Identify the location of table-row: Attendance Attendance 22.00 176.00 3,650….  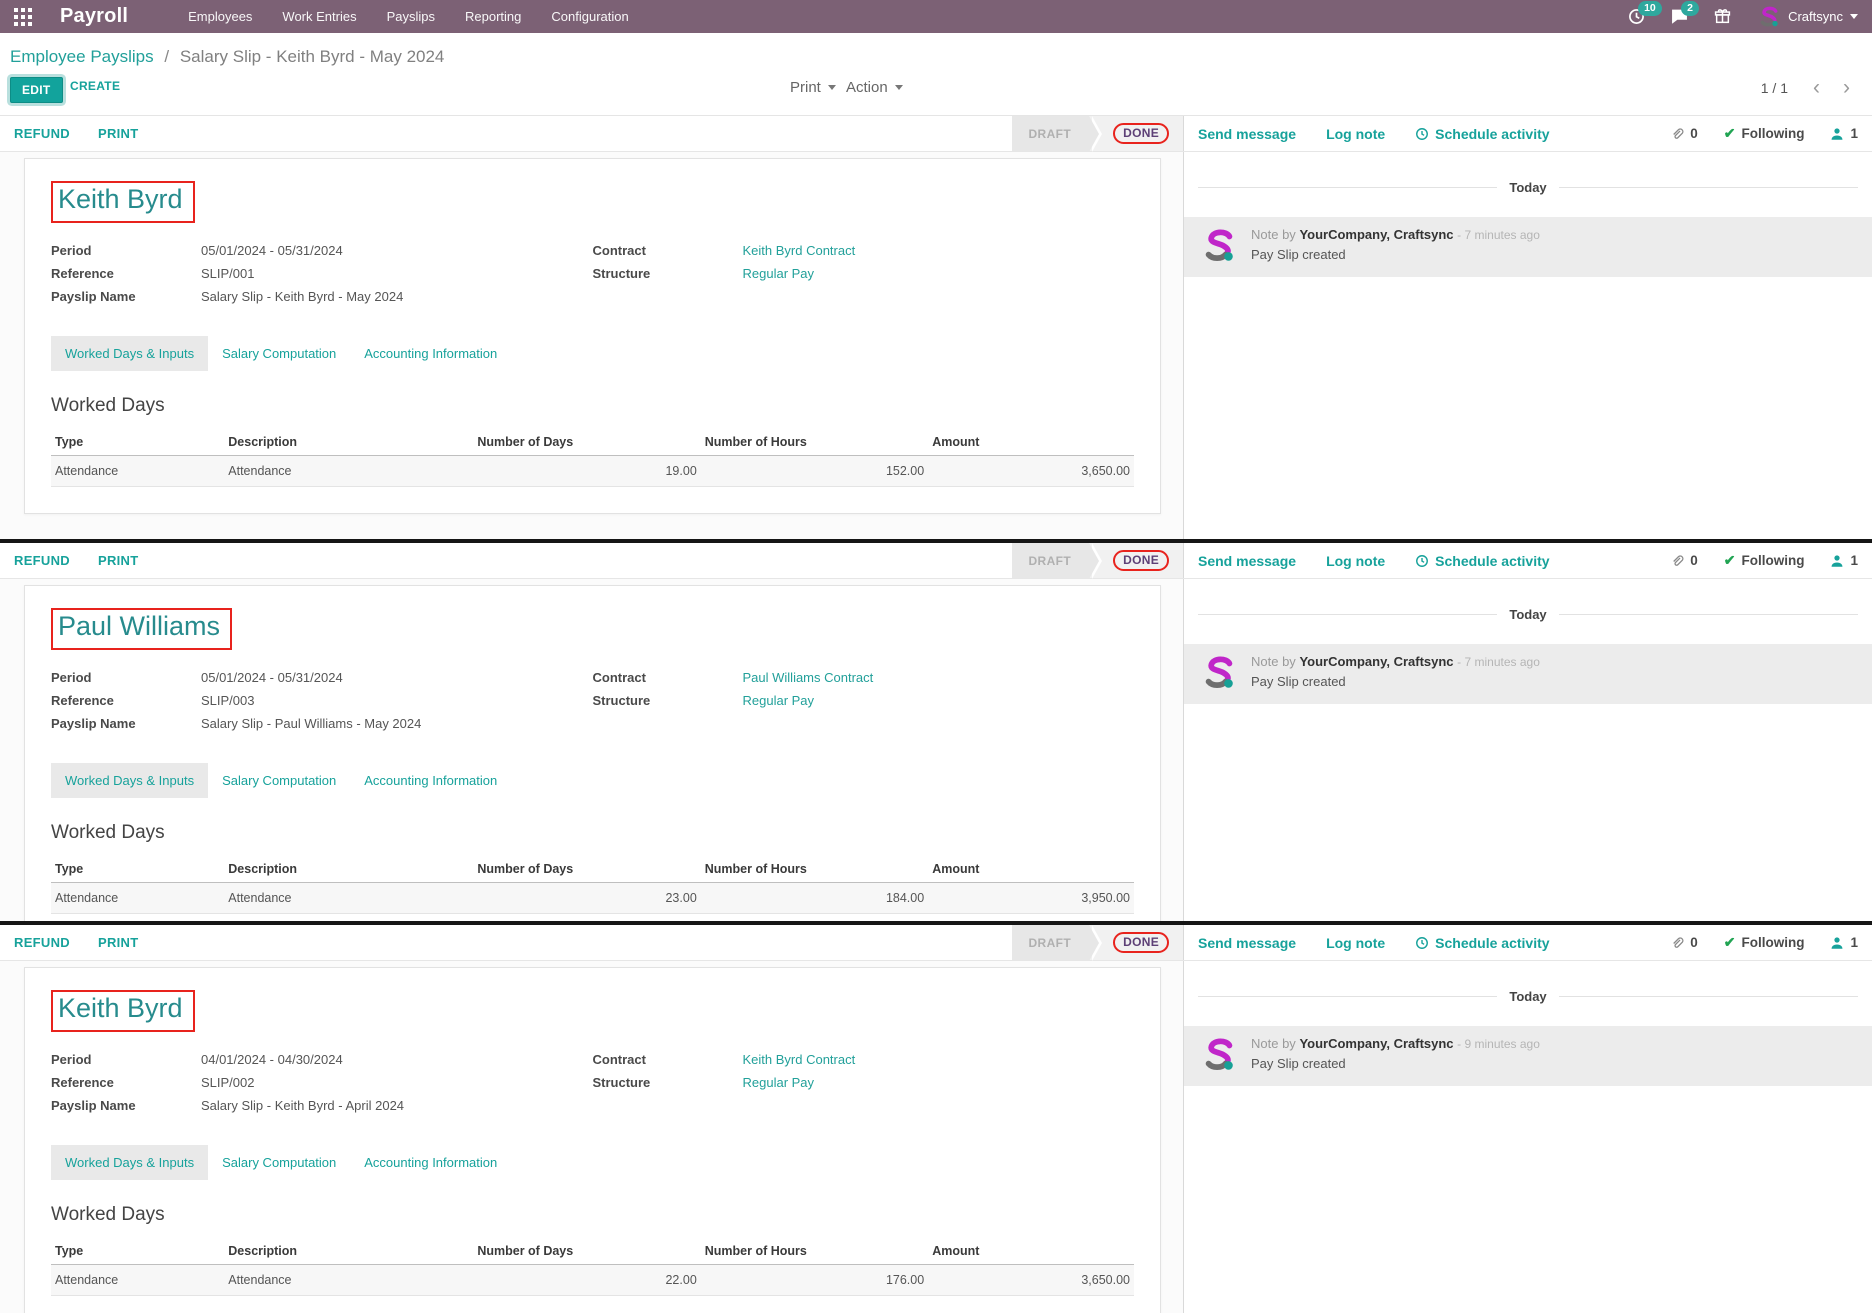
(592, 1280).